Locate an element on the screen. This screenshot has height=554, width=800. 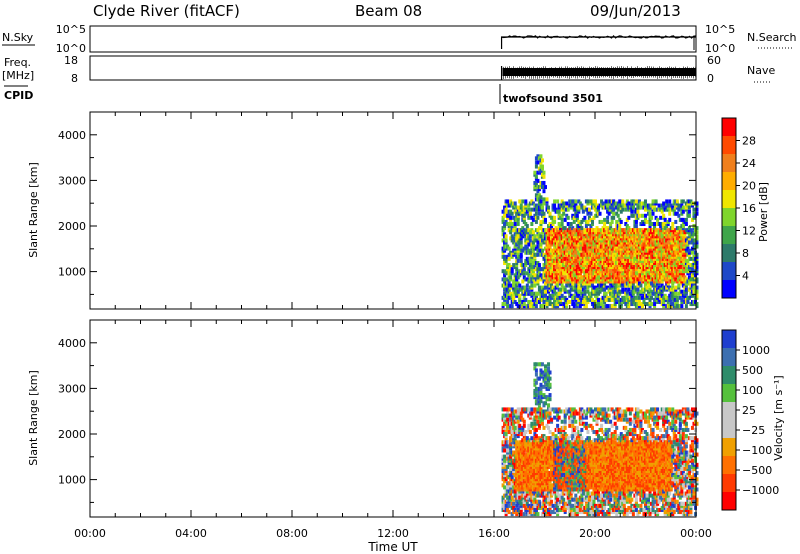
nsky-strip-frame is located at coordinates (393, 39).